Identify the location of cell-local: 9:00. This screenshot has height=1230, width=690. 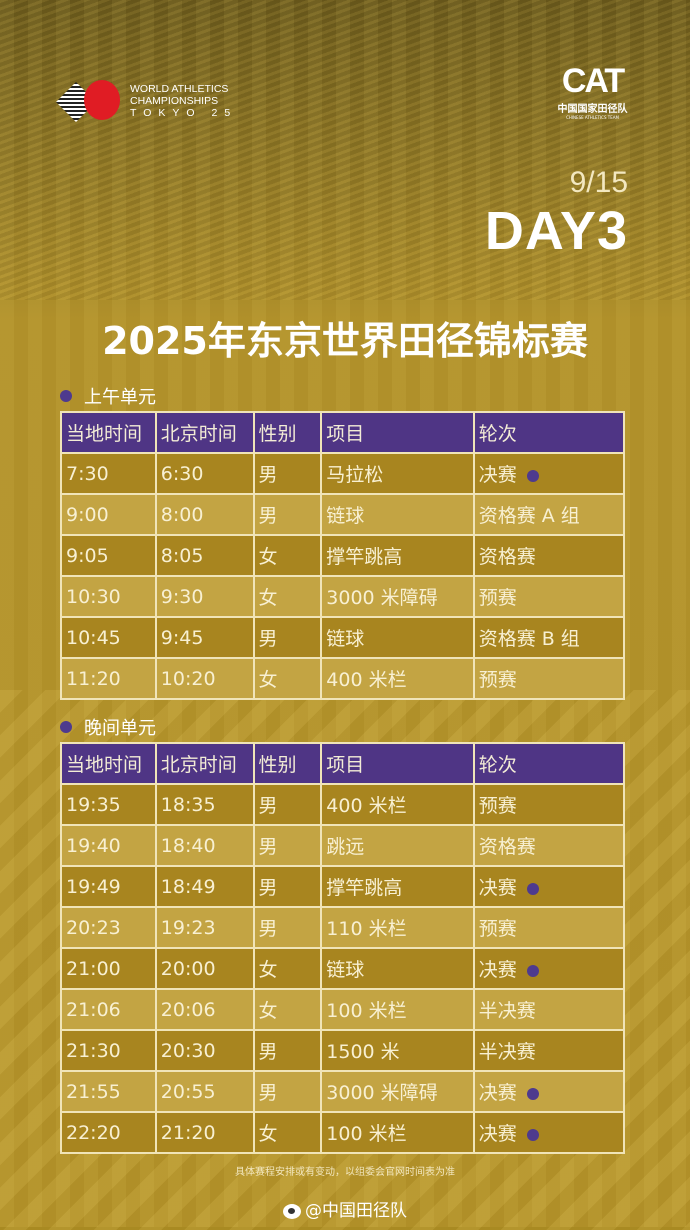
(108, 514).